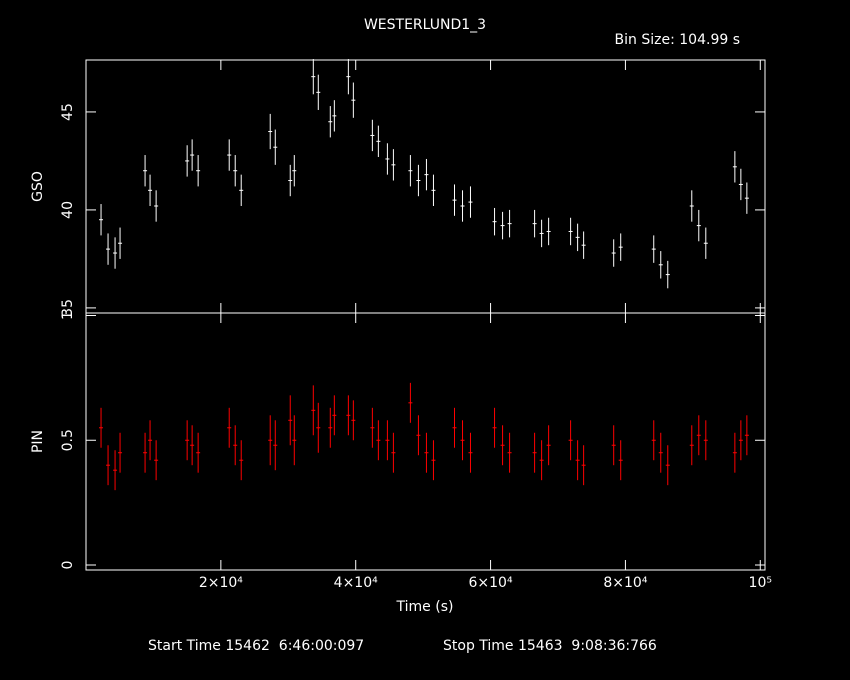 The image size is (850, 680). I want to click on stop-time: Stop Time 15463 9:08:36:766, so click(550, 646).